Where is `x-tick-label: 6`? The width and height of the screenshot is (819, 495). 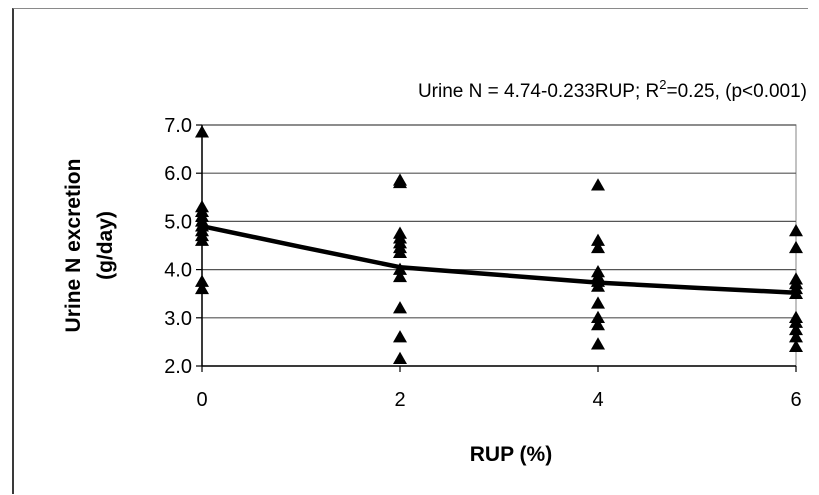 x-tick-label: 6 is located at coordinates (795, 400).